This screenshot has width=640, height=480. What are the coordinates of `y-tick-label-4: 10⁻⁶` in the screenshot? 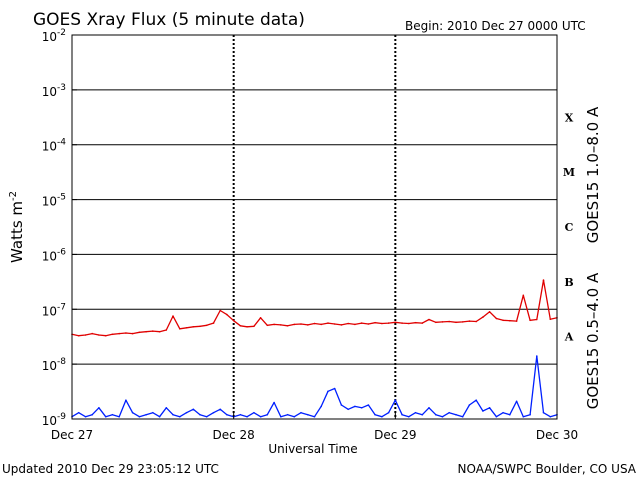 It's located at (54, 255).